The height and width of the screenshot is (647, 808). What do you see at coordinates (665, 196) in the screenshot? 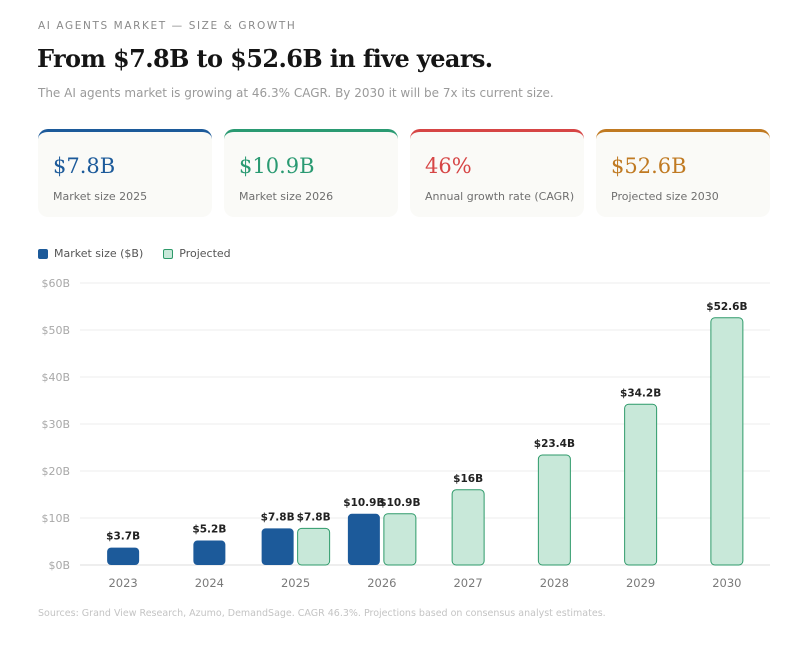
I see `stat-label: Projected size 2030` at bounding box center [665, 196].